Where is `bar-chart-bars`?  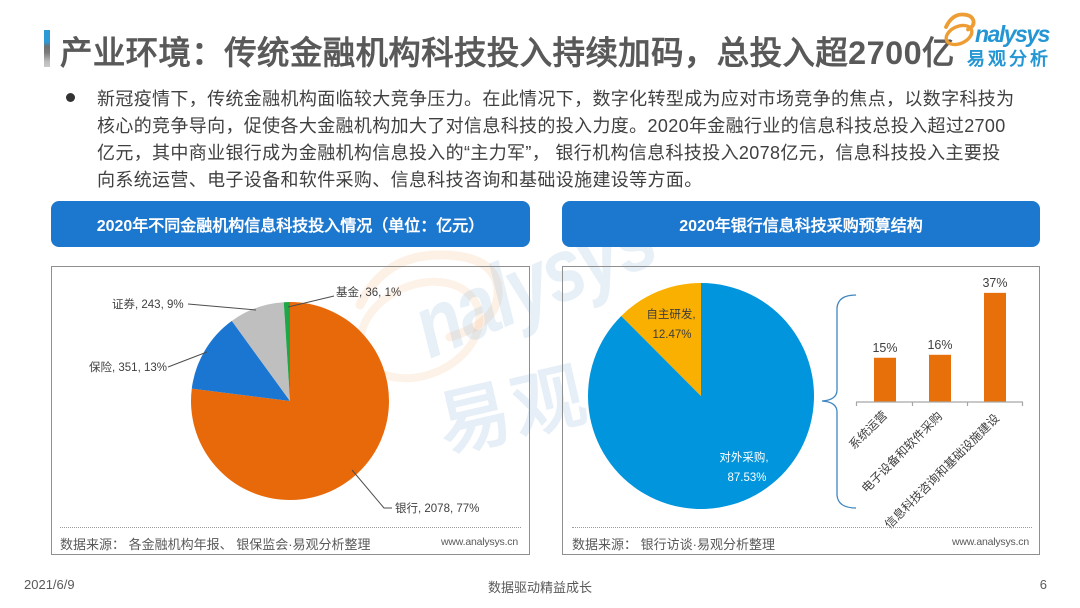 bar-chart-bars is located at coordinates (940, 347).